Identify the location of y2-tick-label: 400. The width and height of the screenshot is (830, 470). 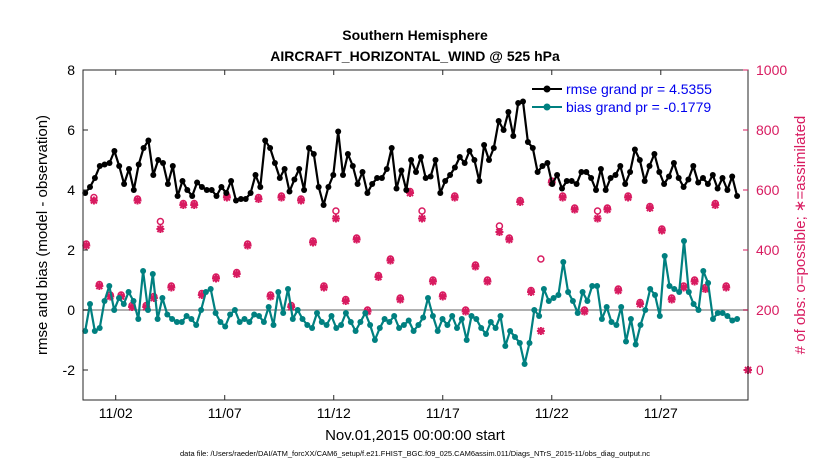
(768, 250).